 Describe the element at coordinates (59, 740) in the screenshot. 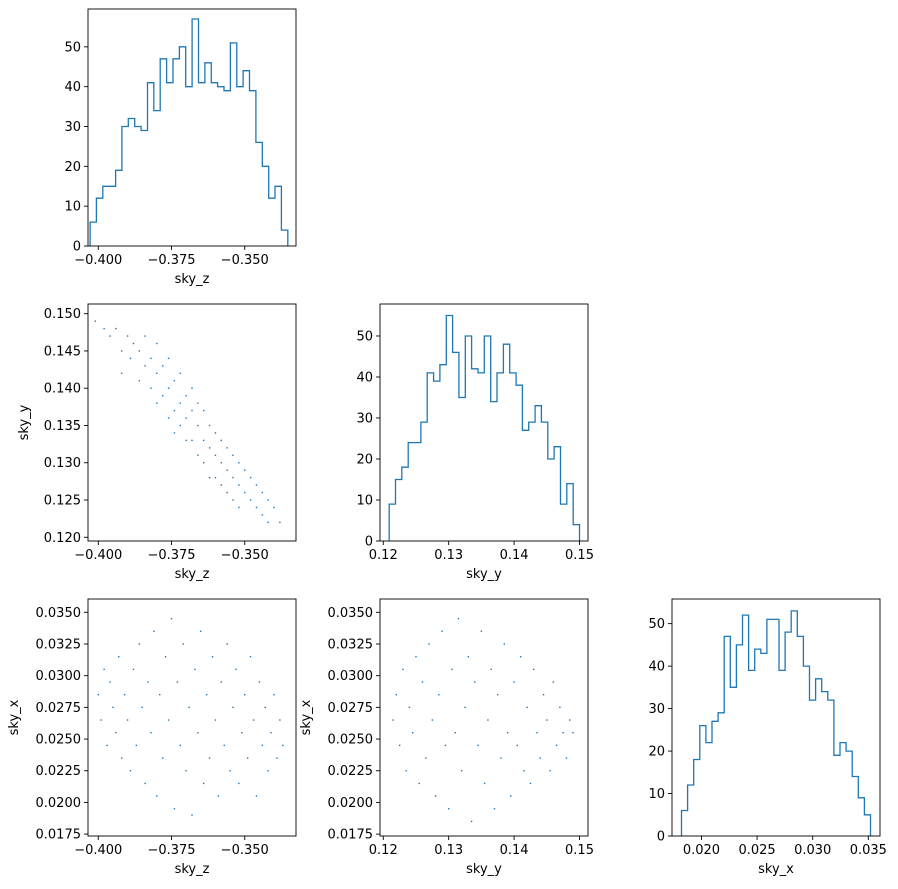

I see `y-tick-label: 0.0250` at that location.